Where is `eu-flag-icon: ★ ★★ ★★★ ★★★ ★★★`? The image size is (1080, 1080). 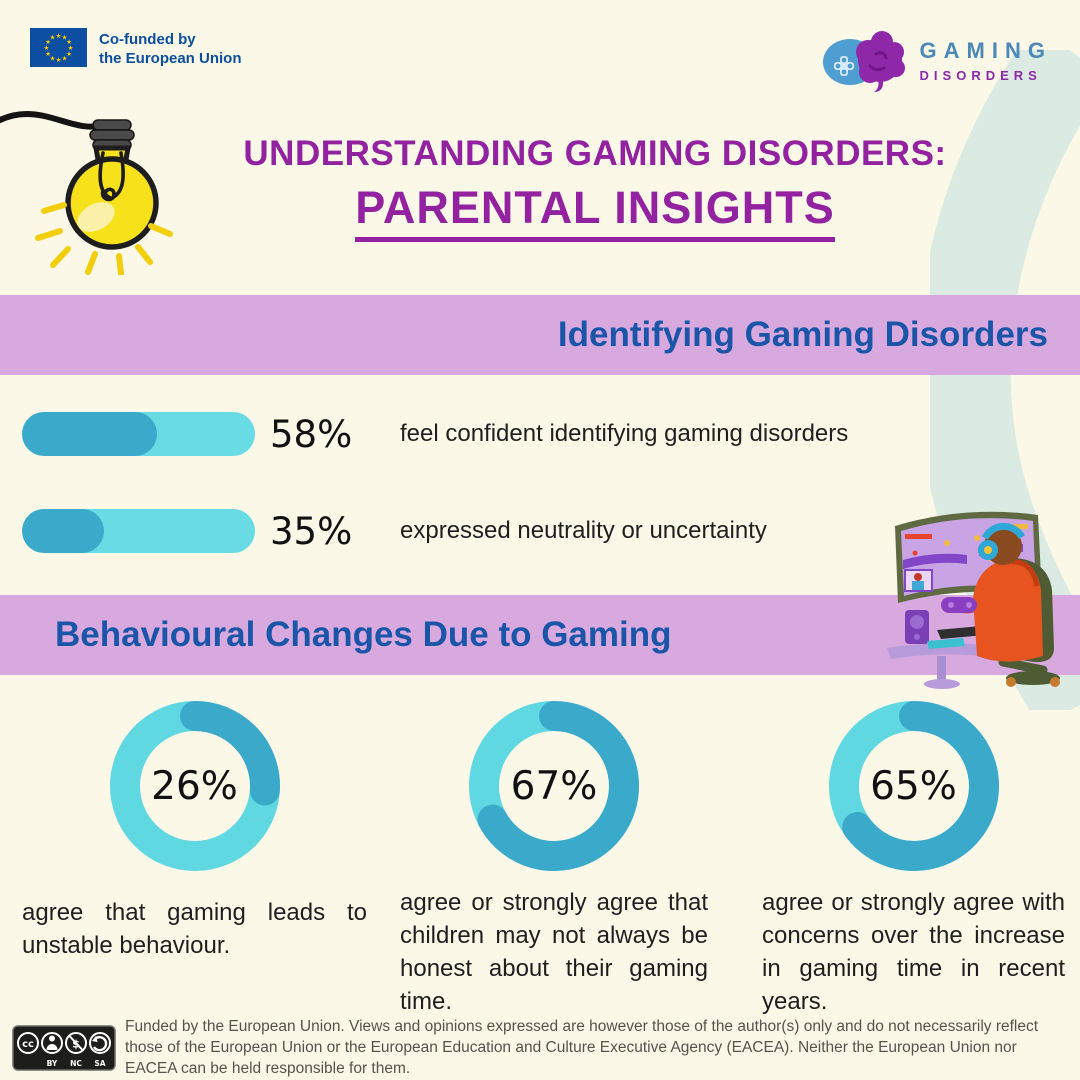
eu-flag-icon: ★ ★★ ★★★ ★★★ ★★★ is located at coordinates (58, 47).